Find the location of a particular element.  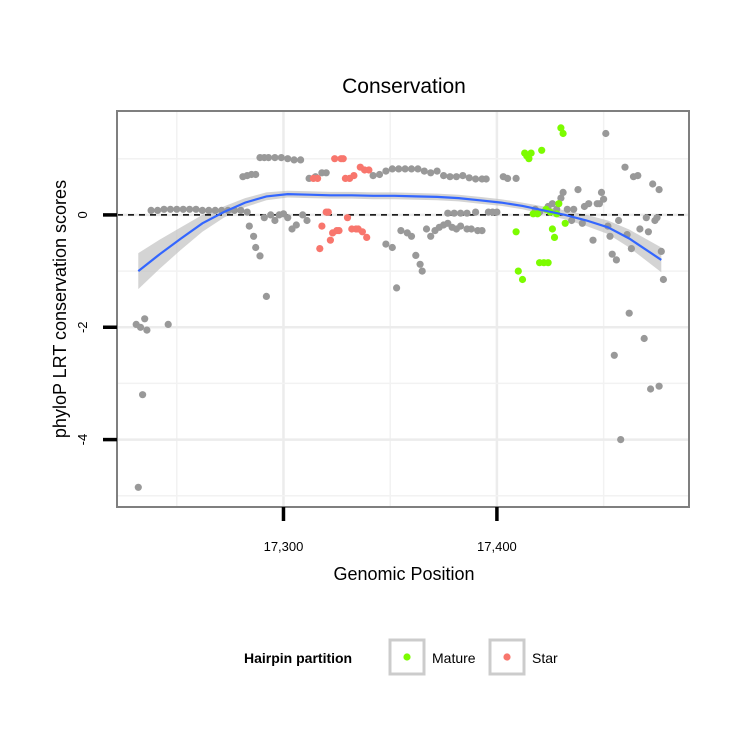

smooth-line is located at coordinates (399, 232).